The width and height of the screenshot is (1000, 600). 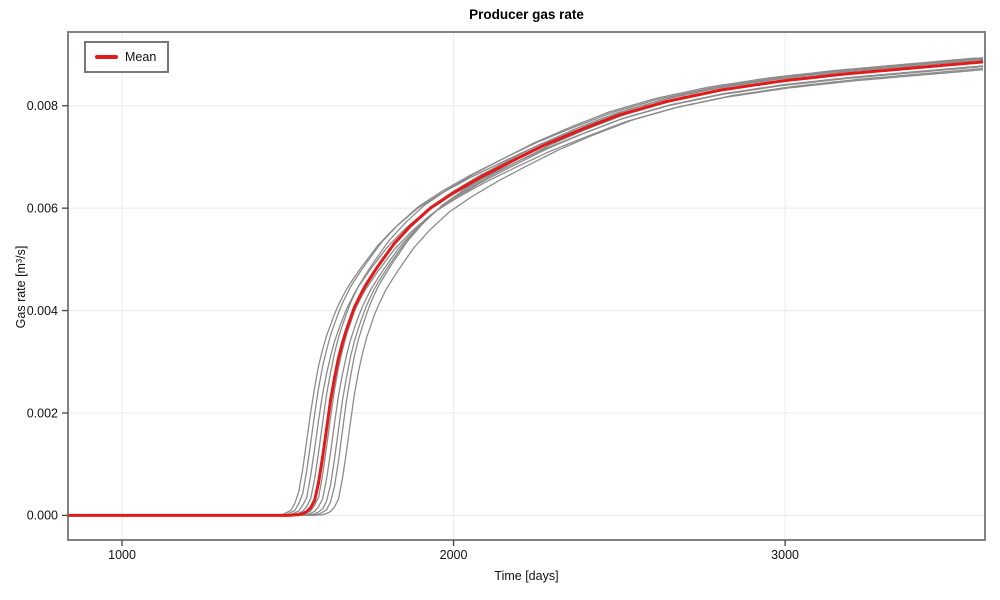 What do you see at coordinates (454, 555) in the screenshot?
I see `x-tick-label: 2000` at bounding box center [454, 555].